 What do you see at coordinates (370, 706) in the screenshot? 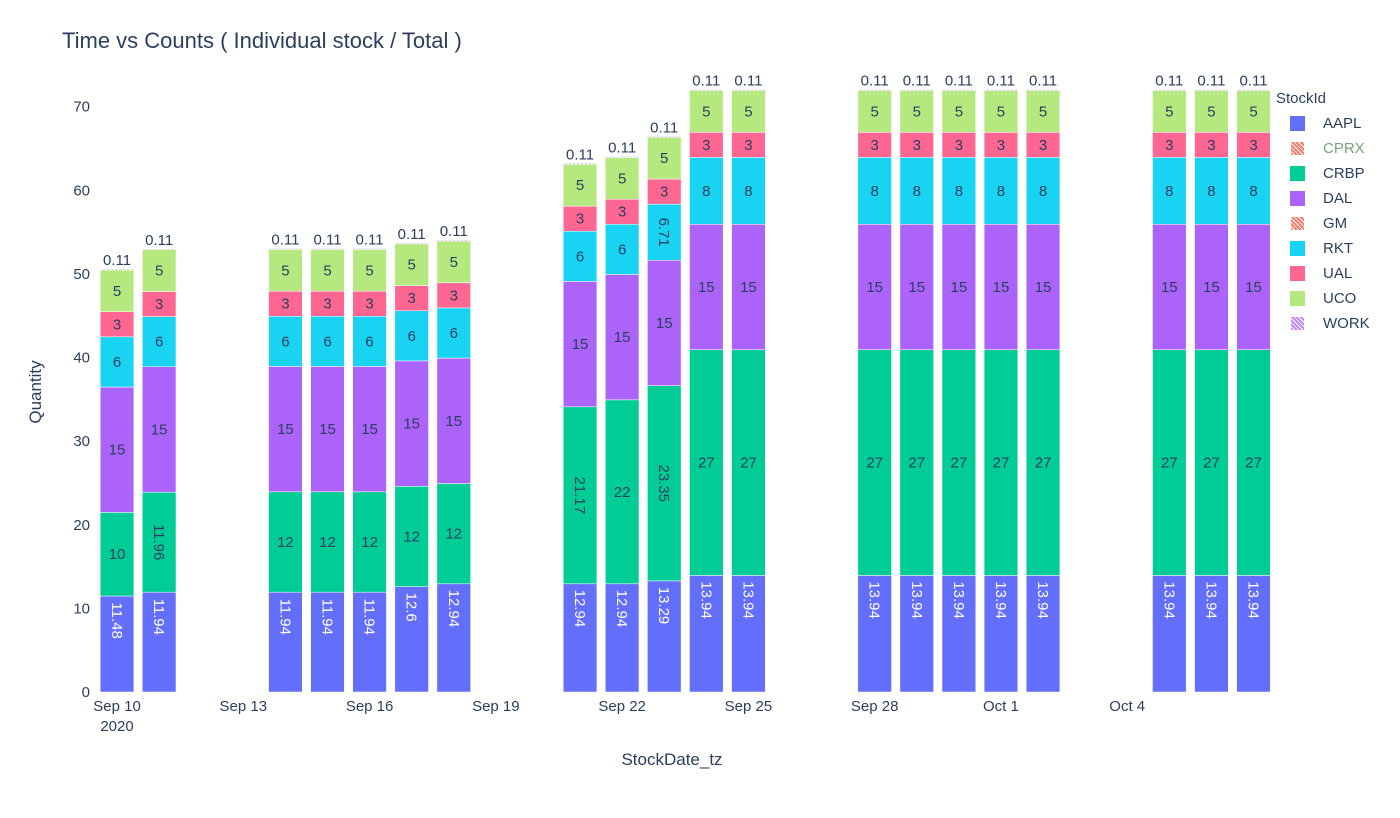
I see `x-tick-label: Sep 16` at bounding box center [370, 706].